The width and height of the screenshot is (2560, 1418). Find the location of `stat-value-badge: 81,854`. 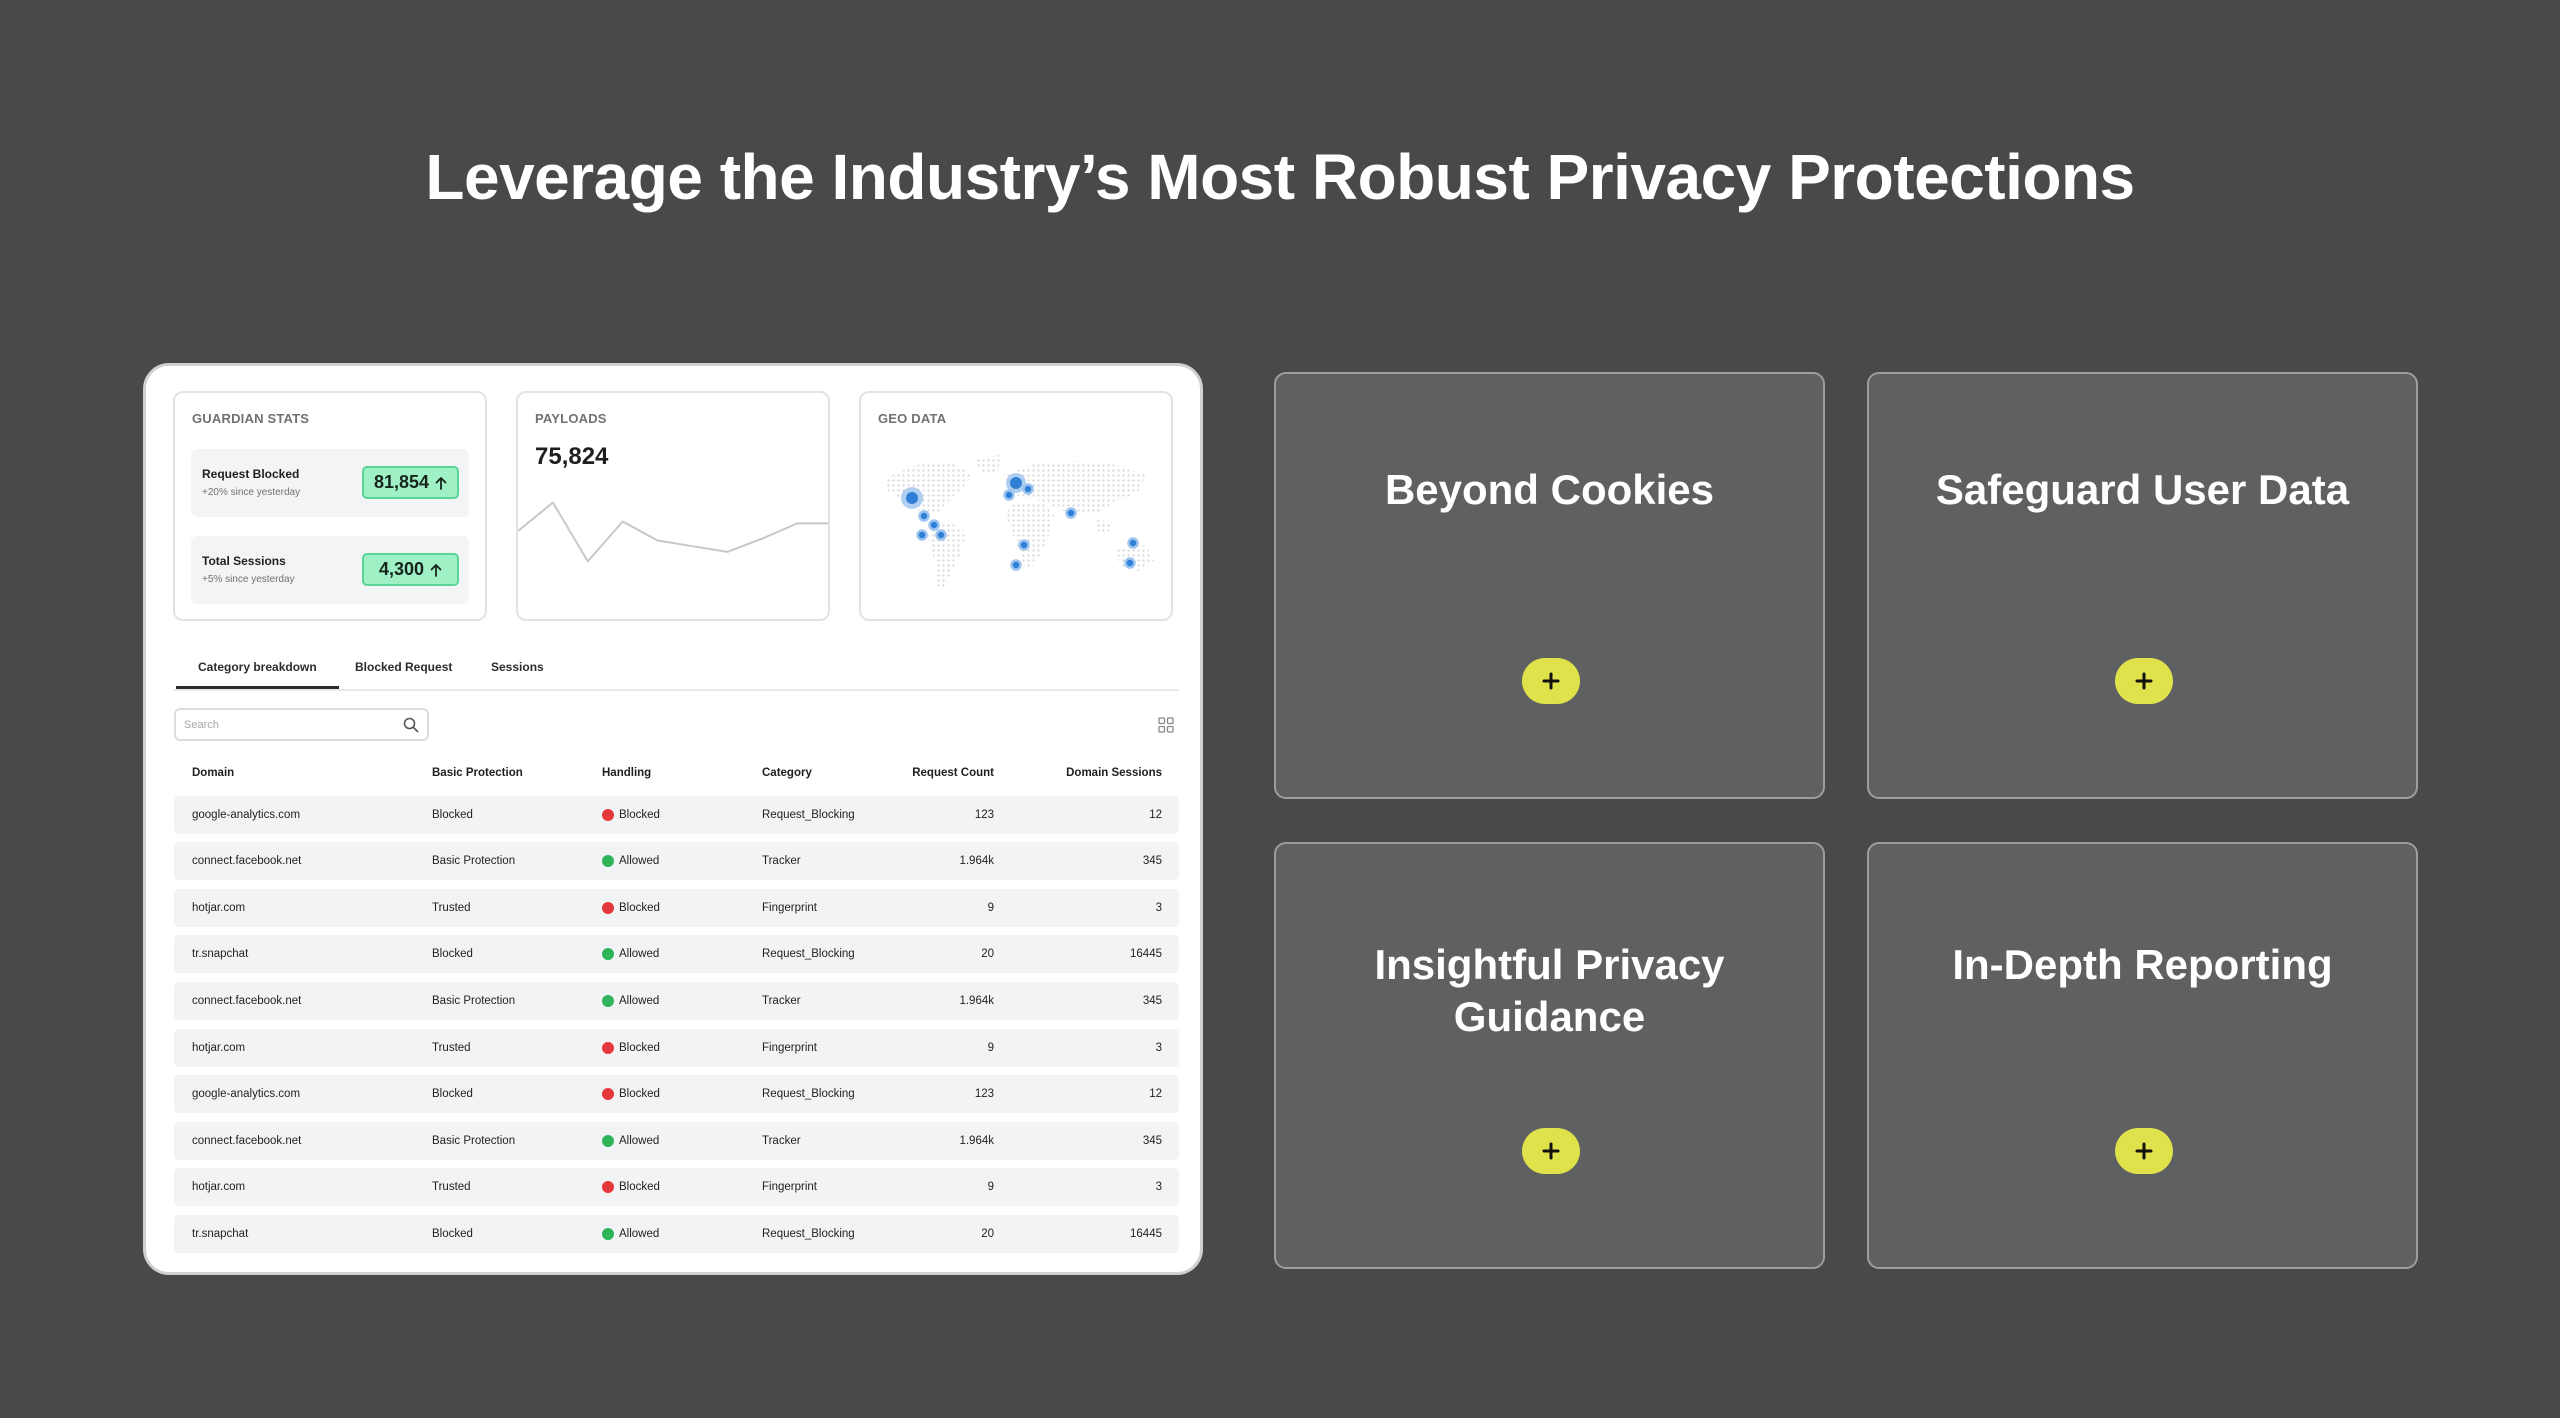

stat-value-badge: 81,854 is located at coordinates (410, 482).